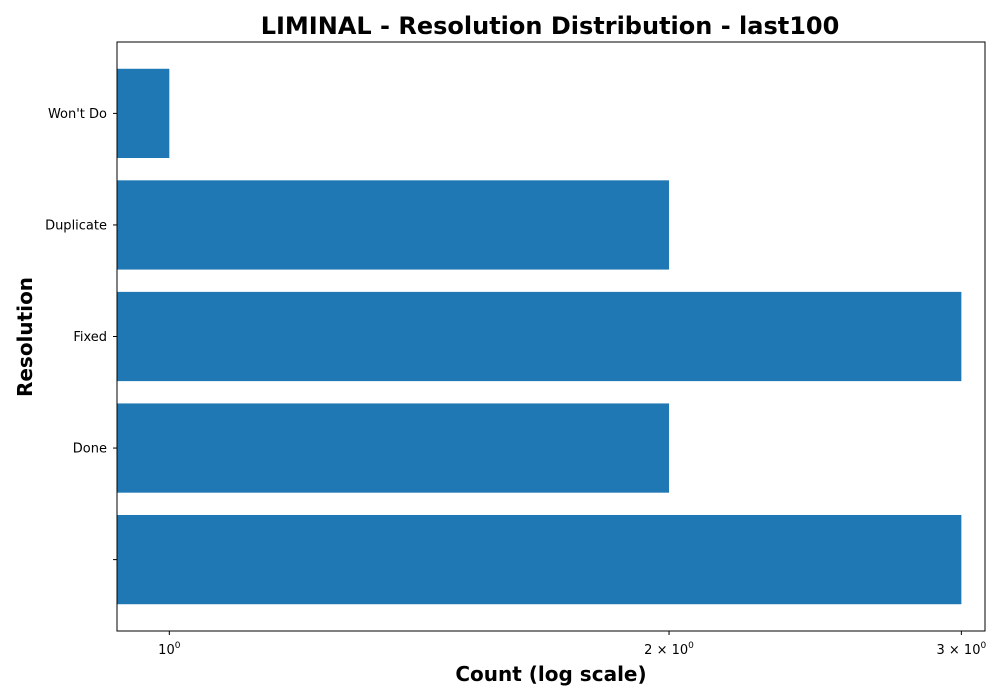 This screenshot has height=700, width=1000. I want to click on x-tick-label: 3 × 100, so click(962, 649).